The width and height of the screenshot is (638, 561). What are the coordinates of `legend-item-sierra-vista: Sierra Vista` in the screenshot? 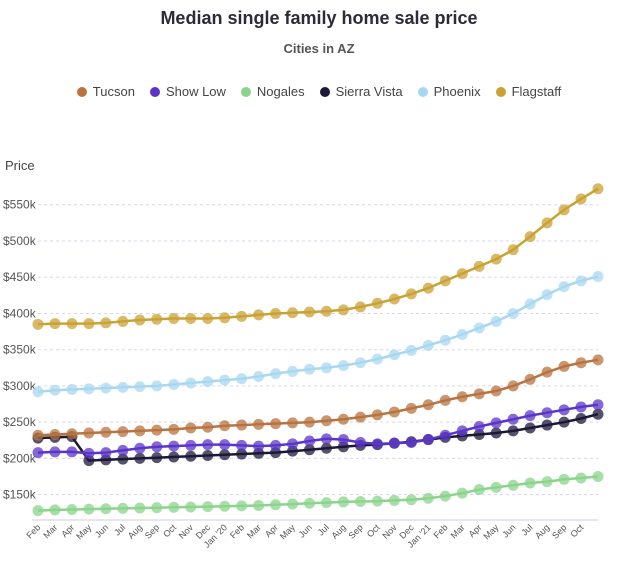 It's located at (361, 91).